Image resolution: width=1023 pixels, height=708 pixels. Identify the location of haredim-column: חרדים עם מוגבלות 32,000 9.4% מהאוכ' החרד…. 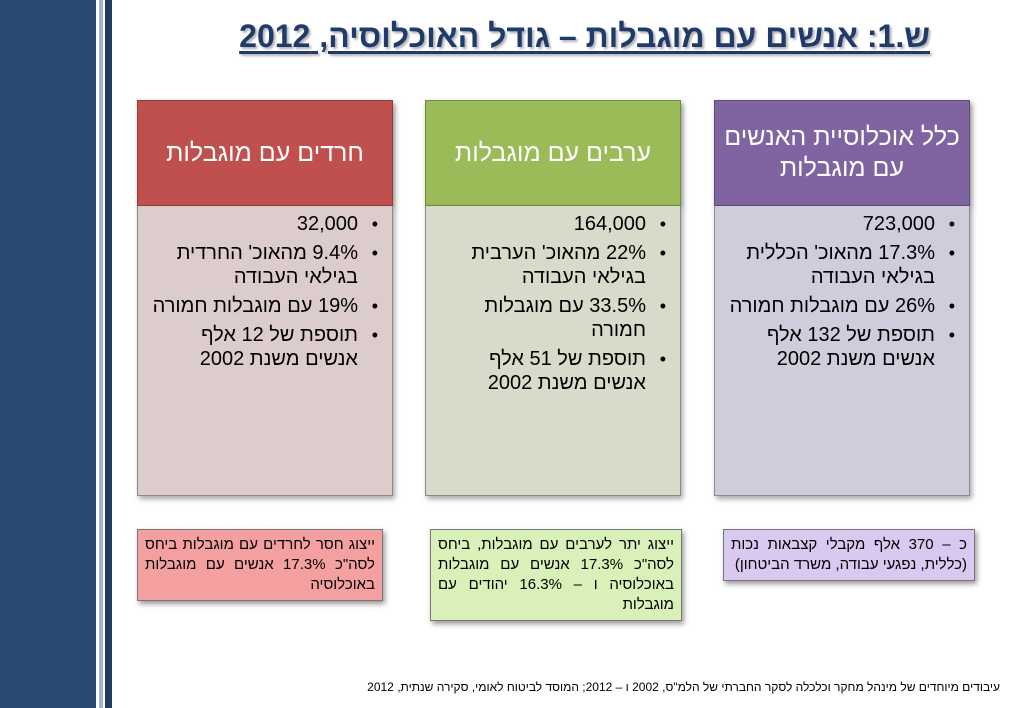
(265, 298).